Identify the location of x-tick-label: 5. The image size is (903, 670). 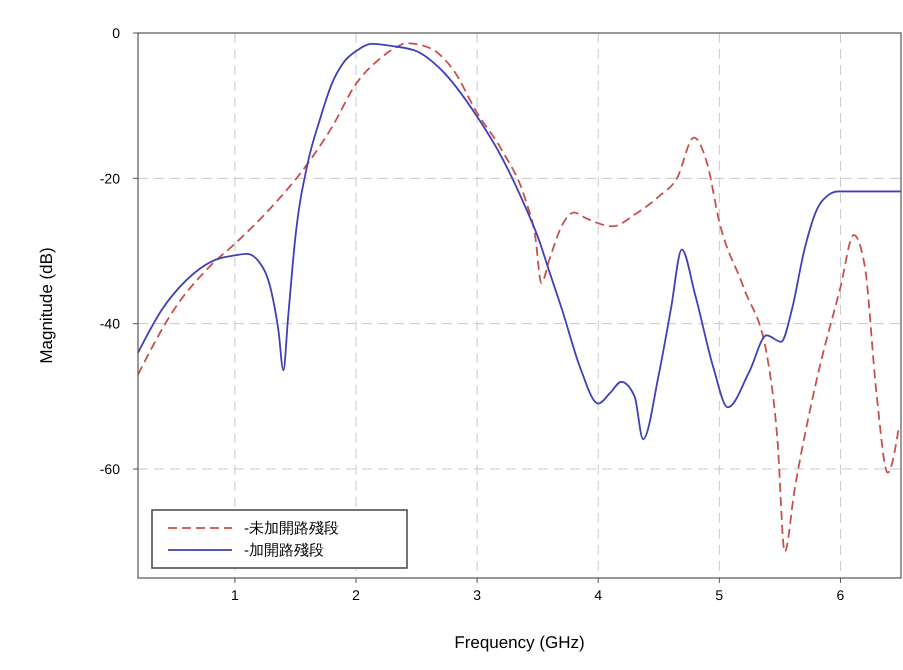
(719, 595).